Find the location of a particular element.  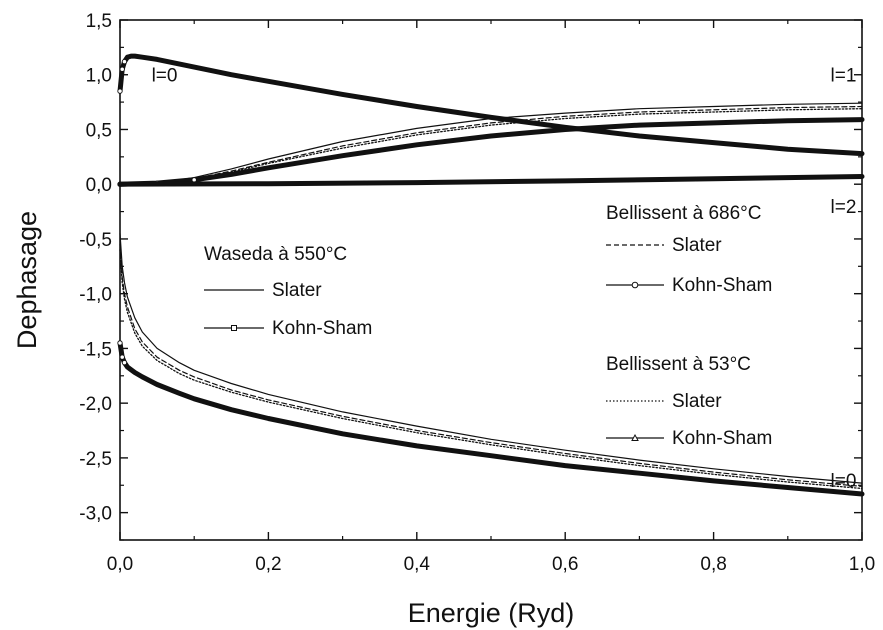

legend-title: Bellissent à 686°C is located at coordinates (683, 213).